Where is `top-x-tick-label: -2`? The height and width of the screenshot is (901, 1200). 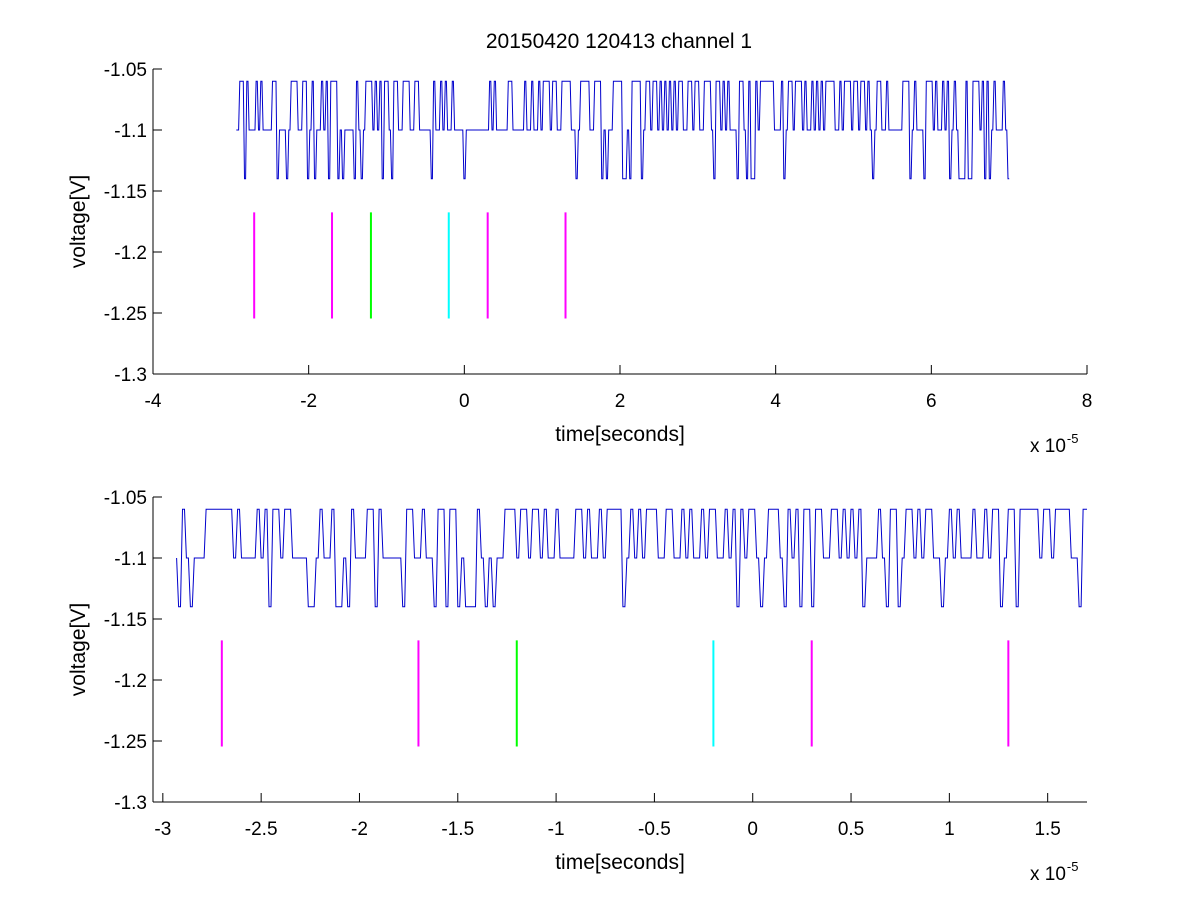 top-x-tick-label: -2 is located at coordinates (308, 401).